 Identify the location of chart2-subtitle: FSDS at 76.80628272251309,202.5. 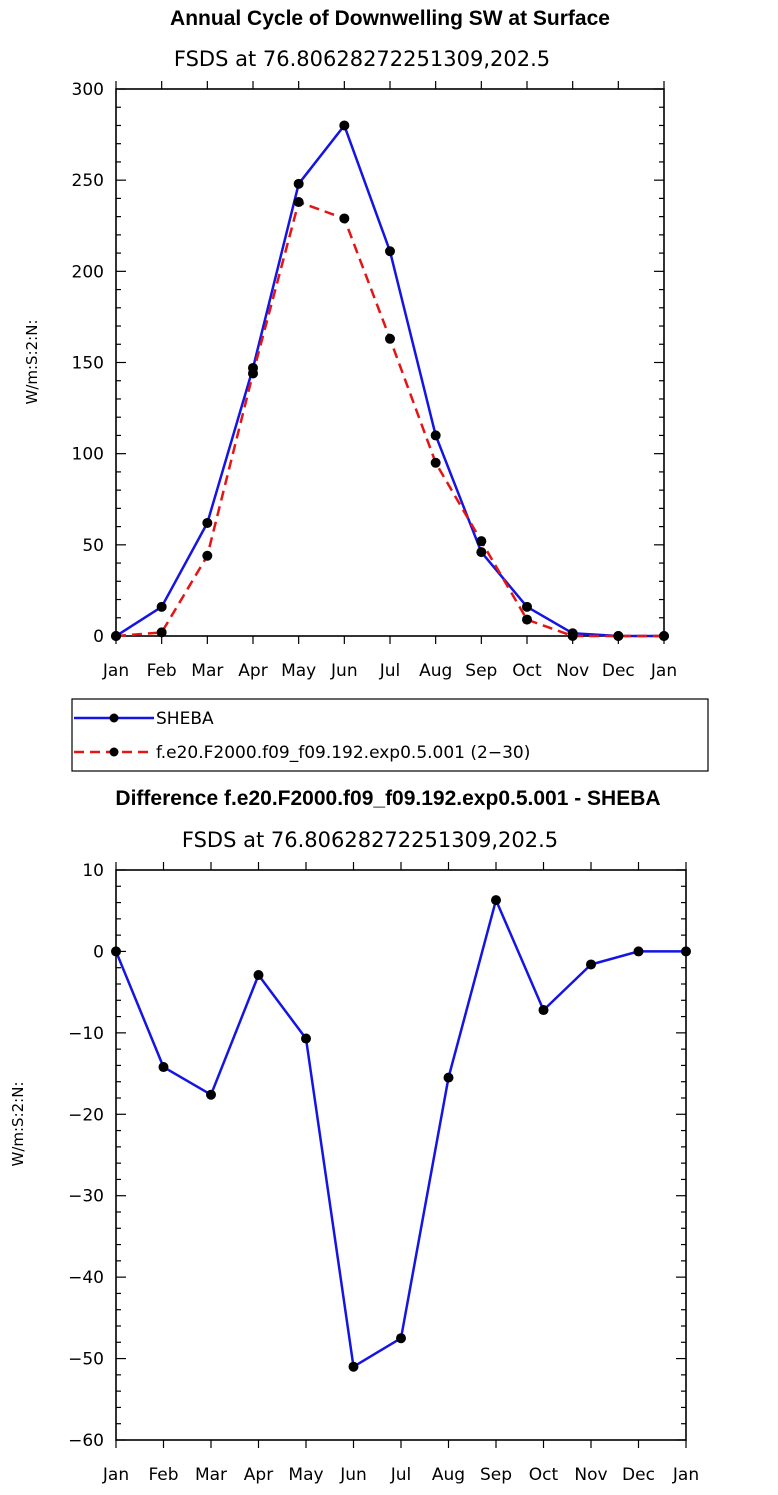
(370, 840).